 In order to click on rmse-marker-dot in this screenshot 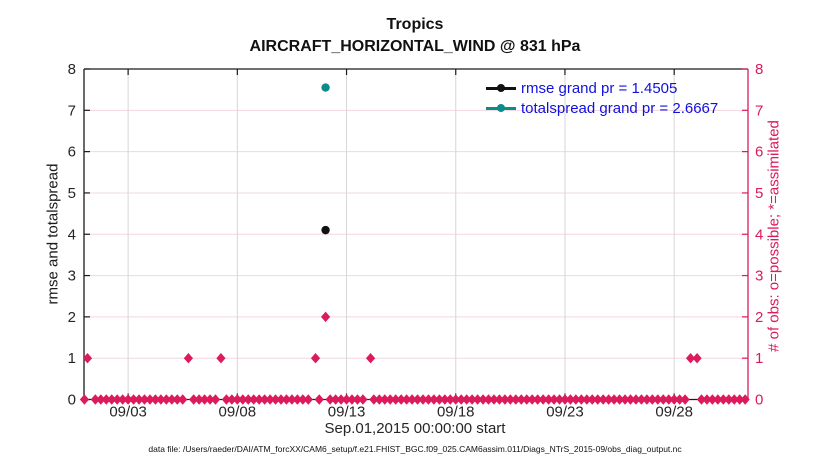, I will do `click(501, 88)`.